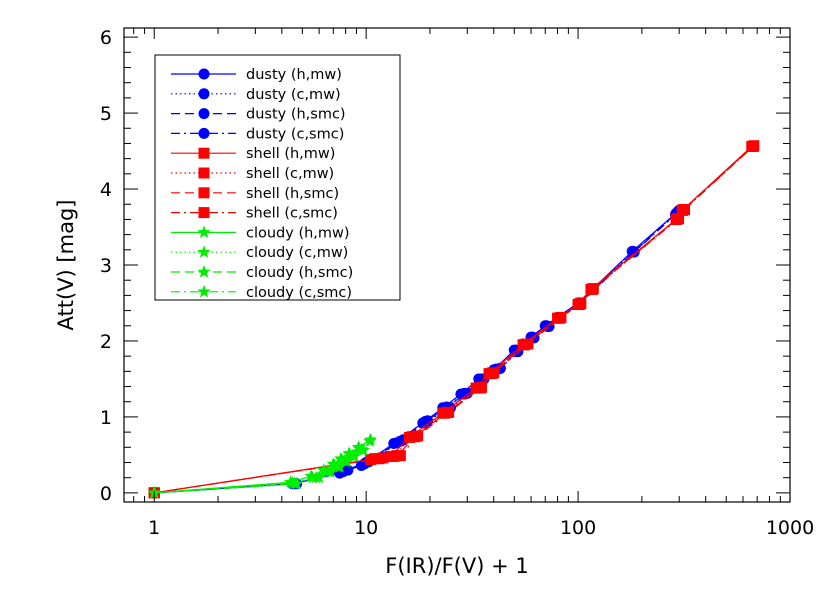 The height and width of the screenshot is (593, 830). Describe the element at coordinates (204, 291) in the screenshot. I see `legend-marker-cloudy-c-smc` at that location.